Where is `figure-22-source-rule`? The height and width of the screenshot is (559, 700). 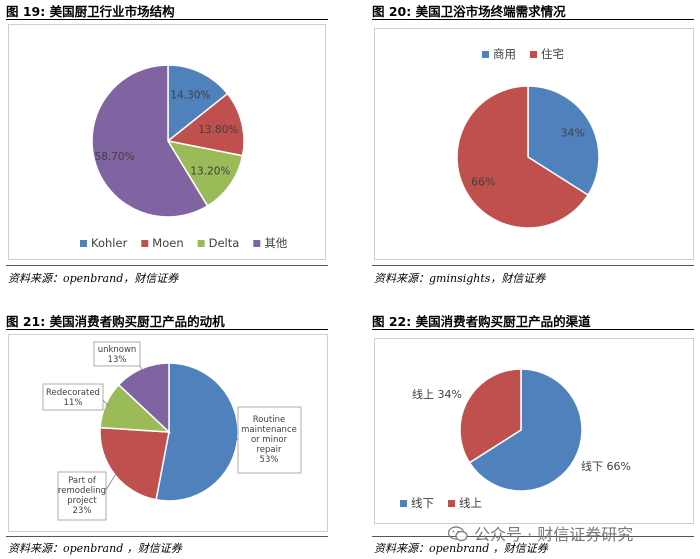
figure-22-source-rule is located at coordinates (533, 536).